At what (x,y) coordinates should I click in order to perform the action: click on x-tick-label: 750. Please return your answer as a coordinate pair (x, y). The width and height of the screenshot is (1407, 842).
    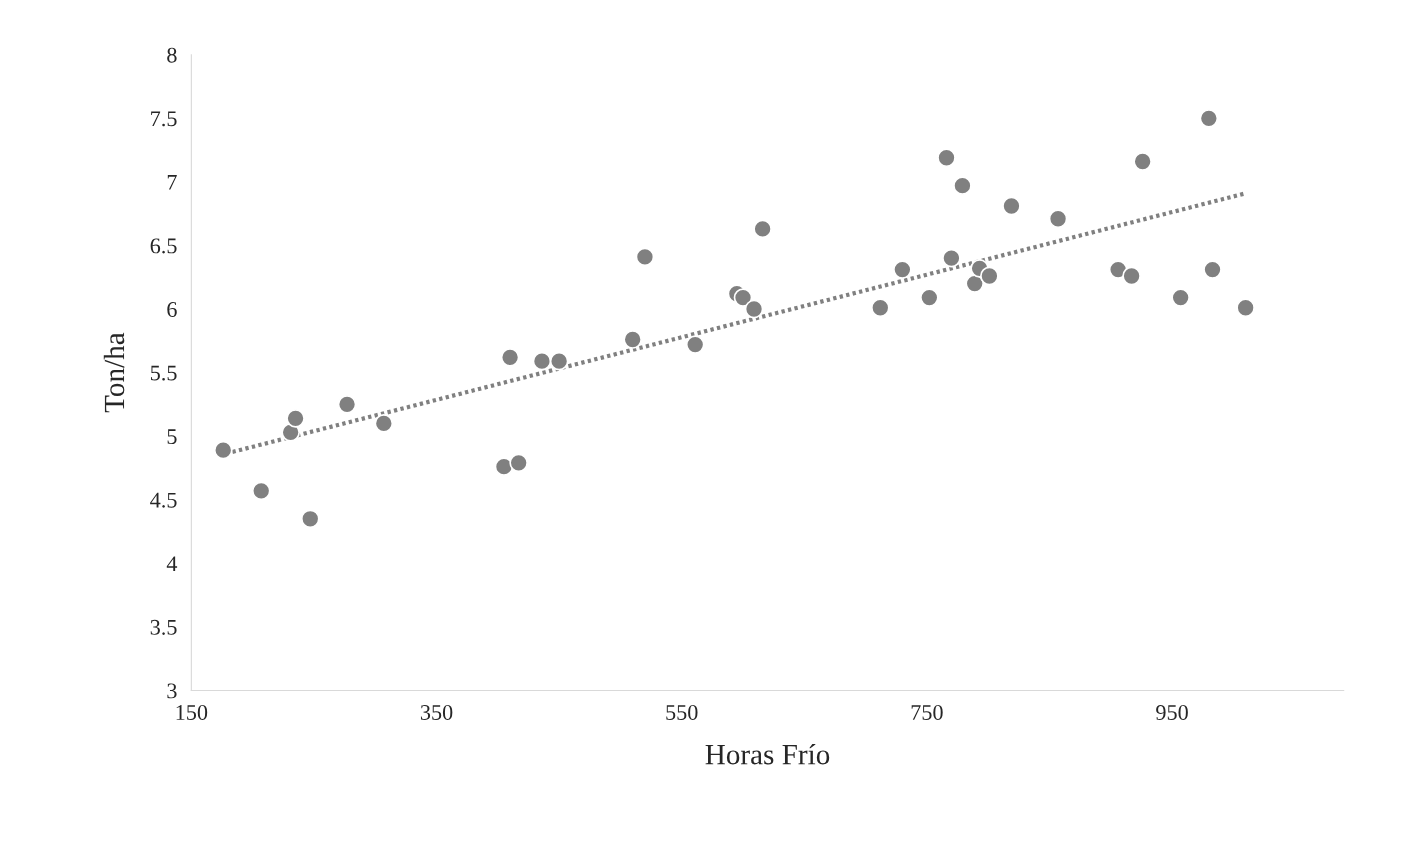
    Looking at the image, I should click on (927, 712).